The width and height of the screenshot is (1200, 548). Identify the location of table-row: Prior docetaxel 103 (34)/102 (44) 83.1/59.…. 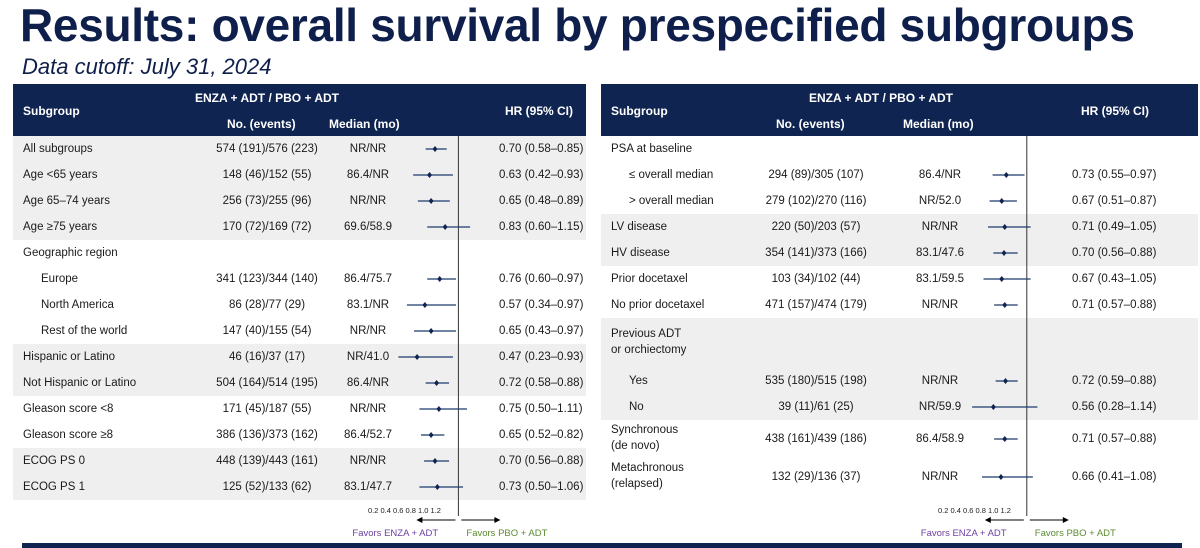
(899, 279).